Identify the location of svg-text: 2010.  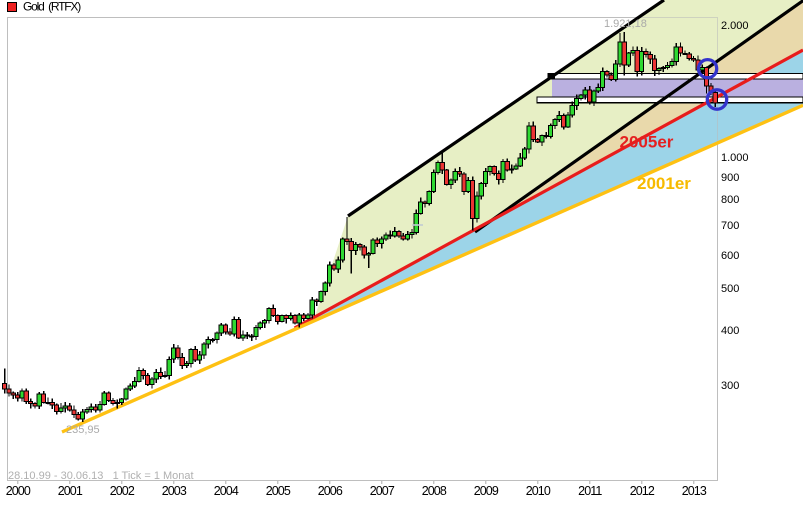
(538, 491).